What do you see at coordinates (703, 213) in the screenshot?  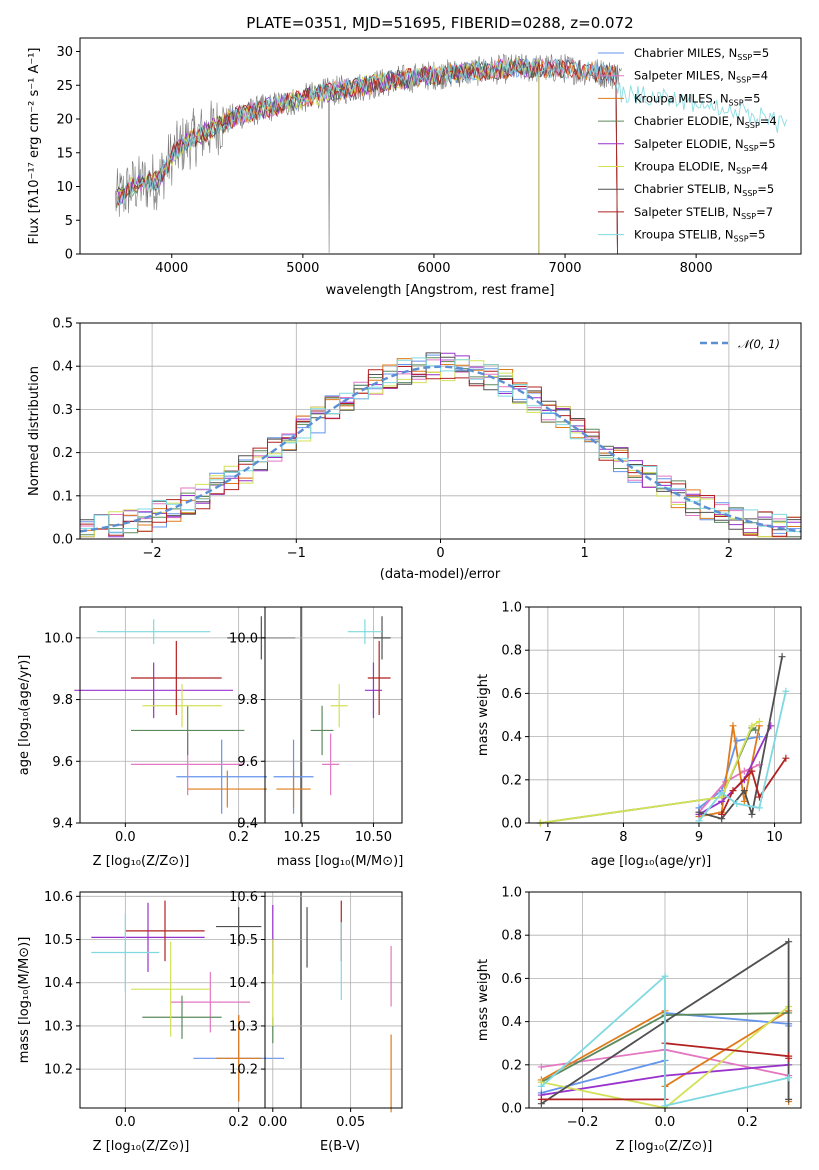 I see `legend-label-8: Salpeter STELIB, NSSP=7` at bounding box center [703, 213].